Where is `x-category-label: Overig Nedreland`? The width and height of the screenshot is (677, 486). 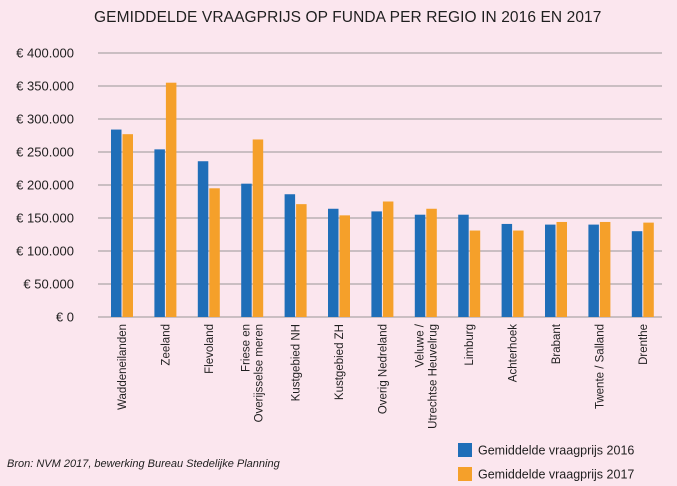 x-category-label: Overig Nedreland is located at coordinates (383, 369).